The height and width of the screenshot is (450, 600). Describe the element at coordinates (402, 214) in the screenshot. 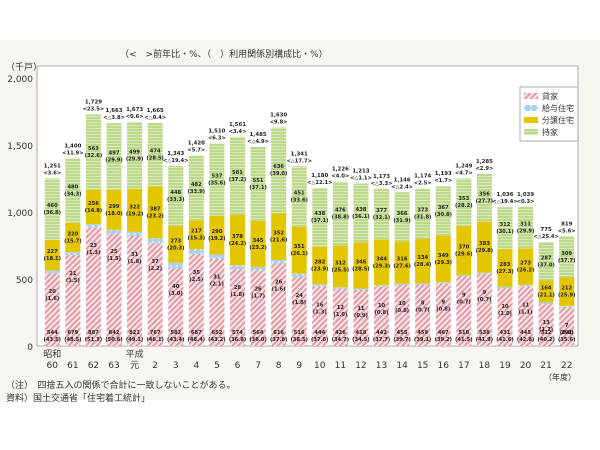

I see `owner-label-value: 366` at that location.